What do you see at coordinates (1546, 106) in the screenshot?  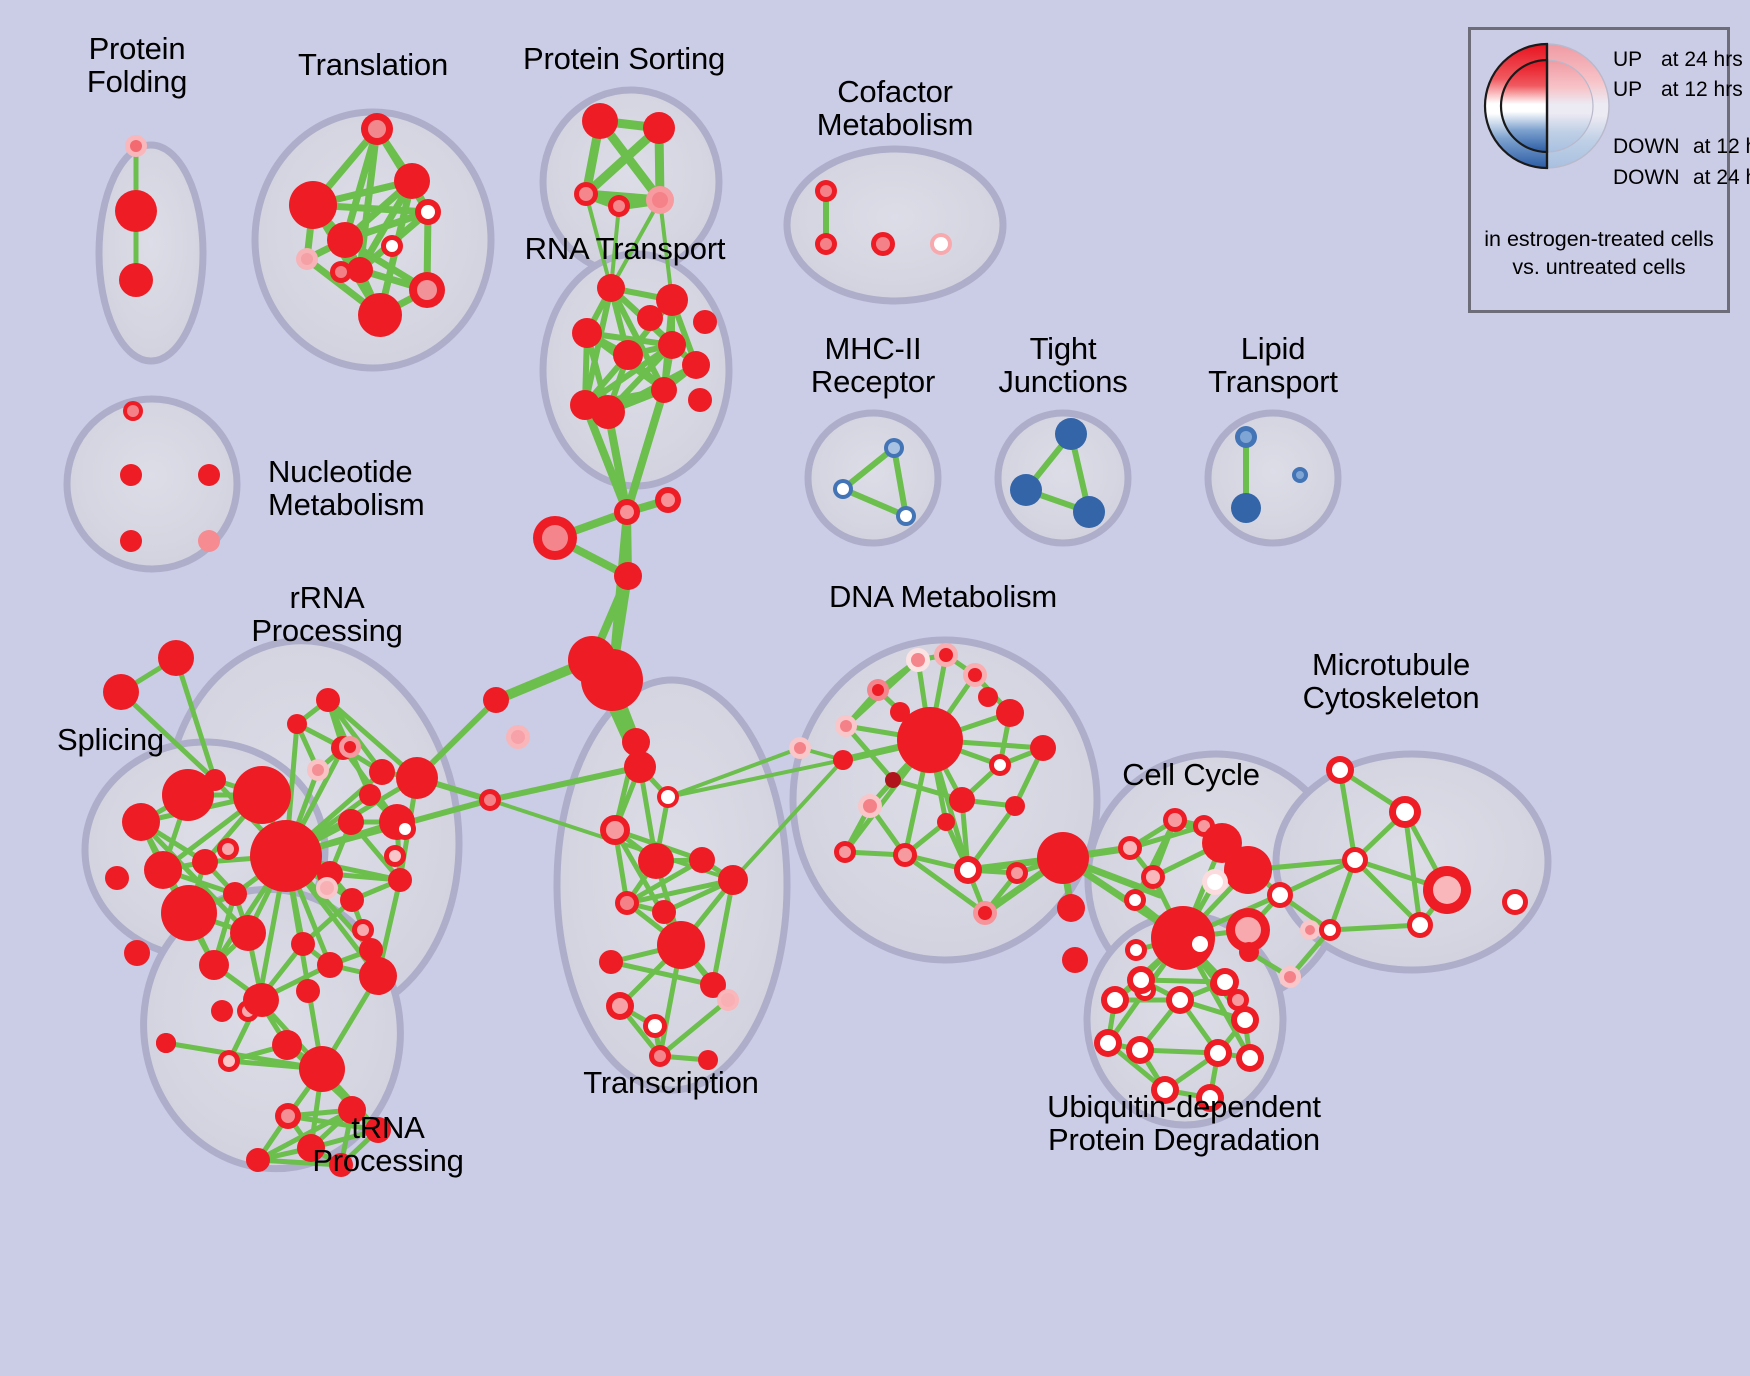 I see `legend-node-diagram` at bounding box center [1546, 106].